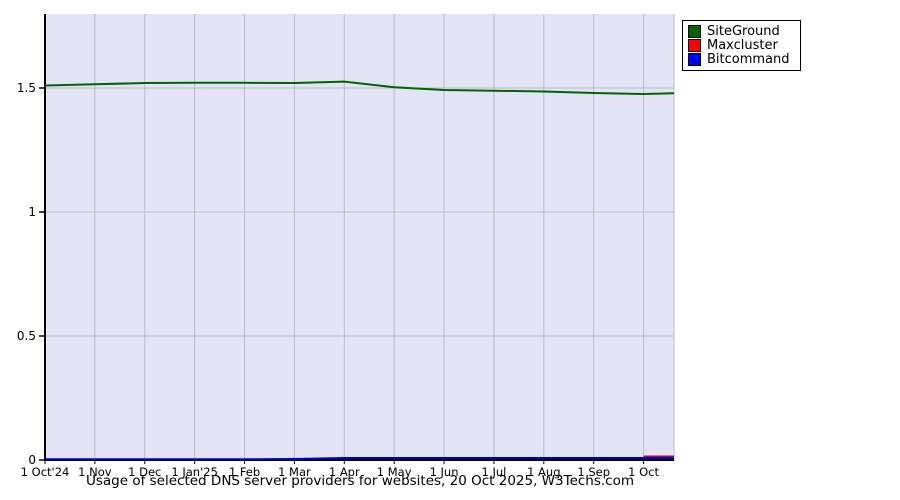 The width and height of the screenshot is (900, 500). Describe the element at coordinates (643, 472) in the screenshot. I see `x-tick-label: 1 Oct` at that location.